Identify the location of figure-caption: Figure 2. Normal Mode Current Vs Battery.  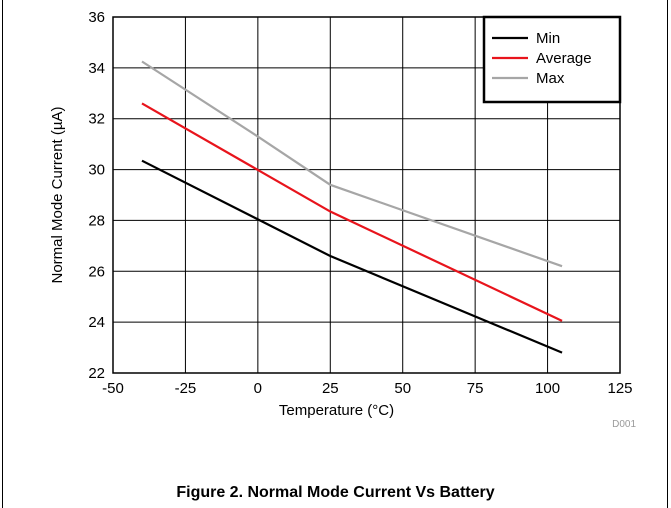
(335, 492).